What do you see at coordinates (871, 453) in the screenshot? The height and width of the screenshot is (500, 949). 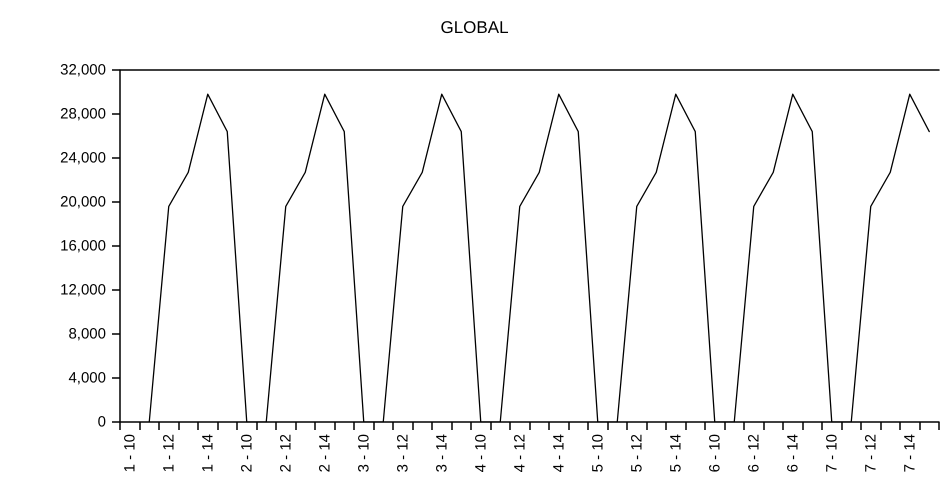 I see `x-tick-label: 7 - 12` at bounding box center [871, 453].